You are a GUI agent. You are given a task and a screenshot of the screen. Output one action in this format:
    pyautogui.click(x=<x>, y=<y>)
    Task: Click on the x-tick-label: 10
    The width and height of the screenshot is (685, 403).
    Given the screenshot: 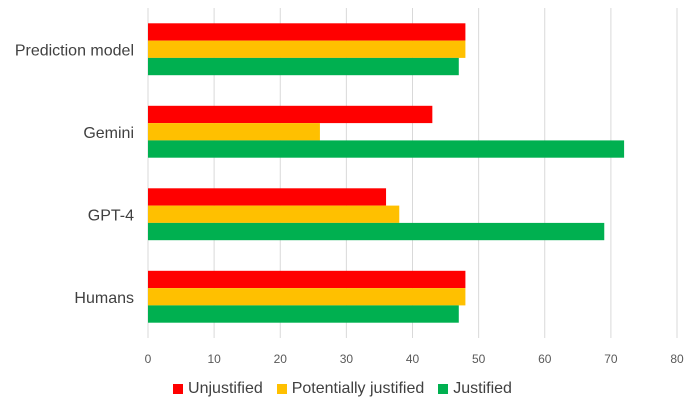 What is the action you would take?
    pyautogui.click(x=214, y=359)
    